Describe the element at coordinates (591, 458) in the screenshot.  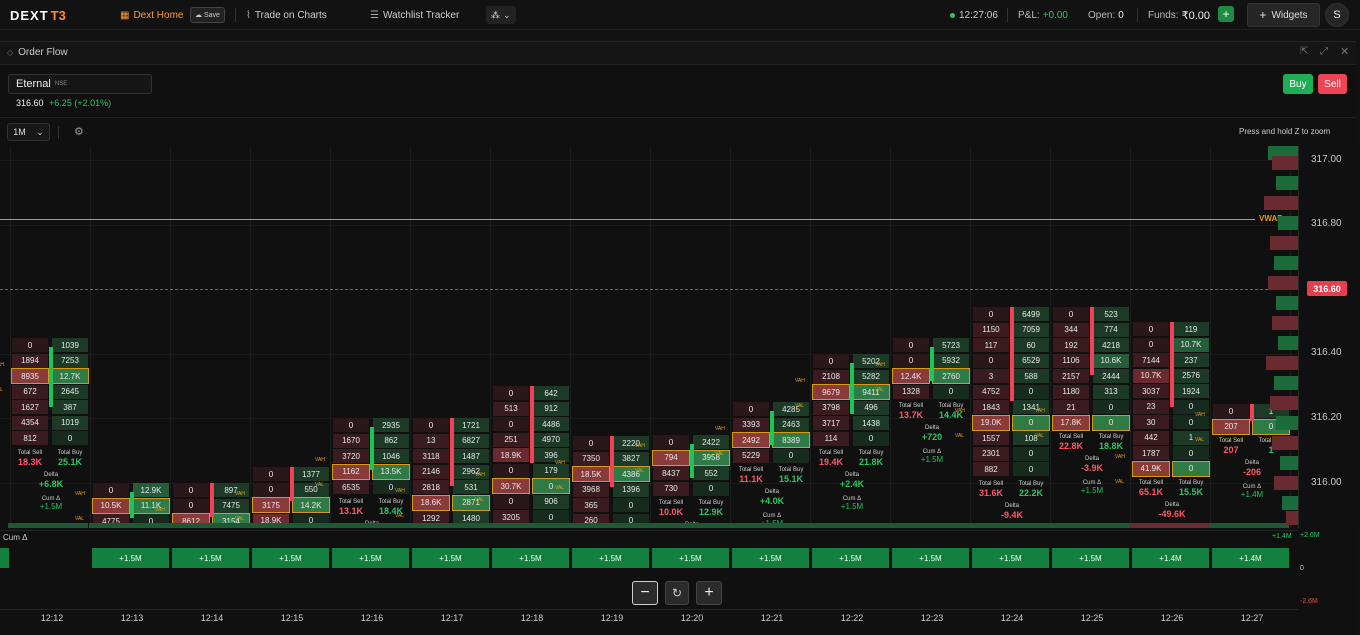
I see `sell-volume-cell: 7350` at that location.